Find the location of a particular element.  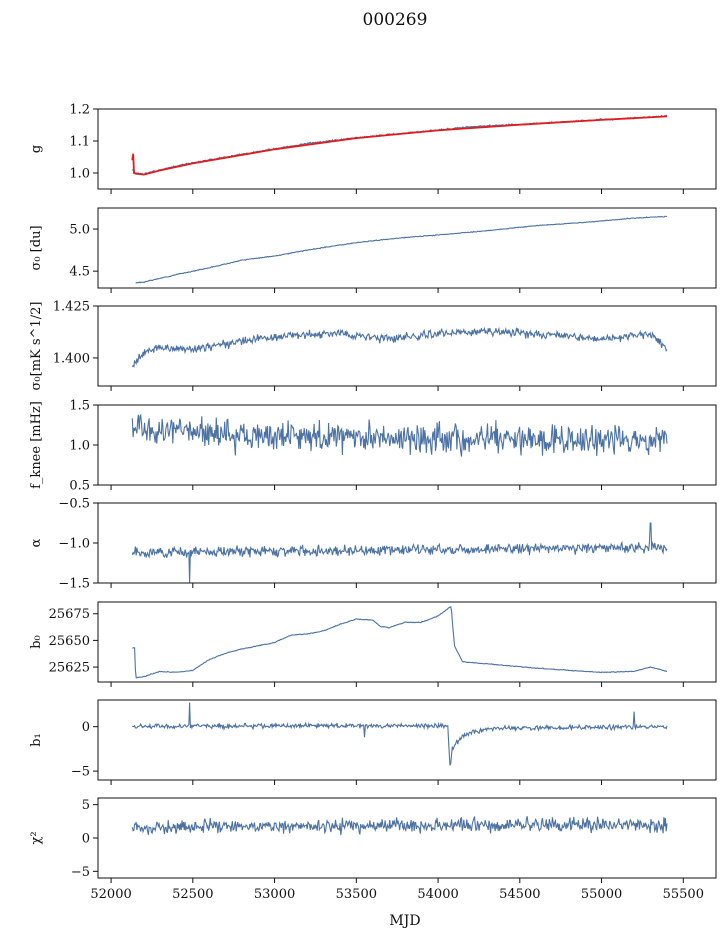

panel-7: −5 0 b₁ is located at coordinates (373, 742).